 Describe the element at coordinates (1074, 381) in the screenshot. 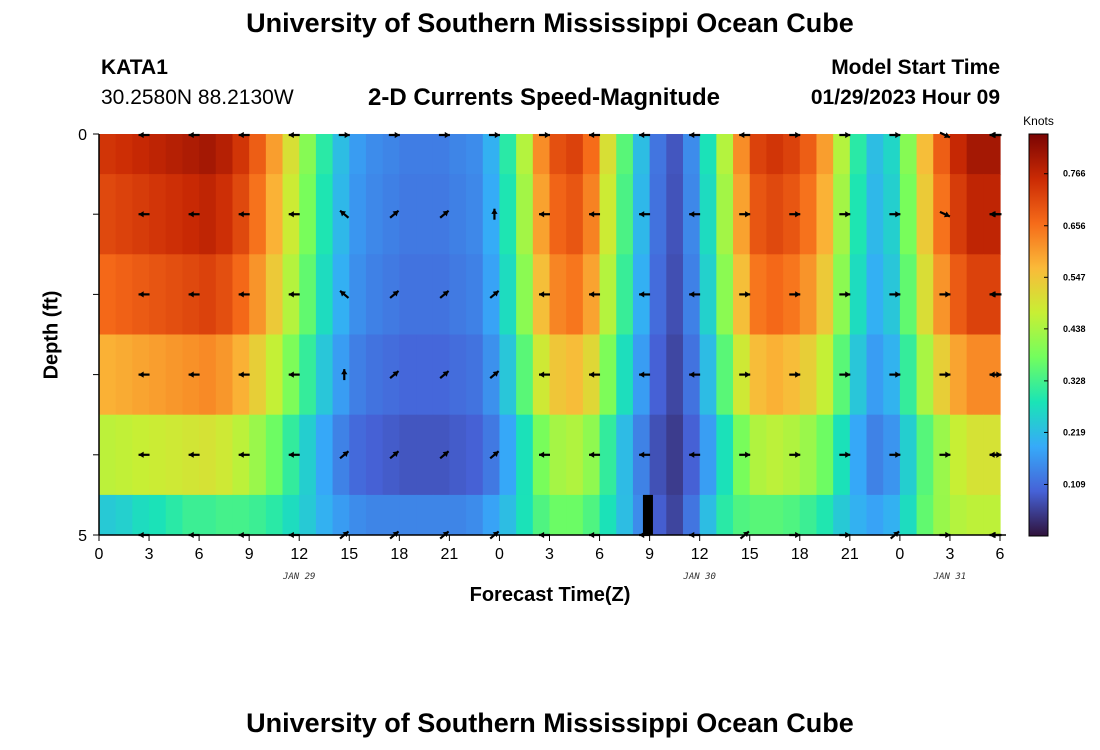

I see `colorbar-tick-label: 0.328` at that location.